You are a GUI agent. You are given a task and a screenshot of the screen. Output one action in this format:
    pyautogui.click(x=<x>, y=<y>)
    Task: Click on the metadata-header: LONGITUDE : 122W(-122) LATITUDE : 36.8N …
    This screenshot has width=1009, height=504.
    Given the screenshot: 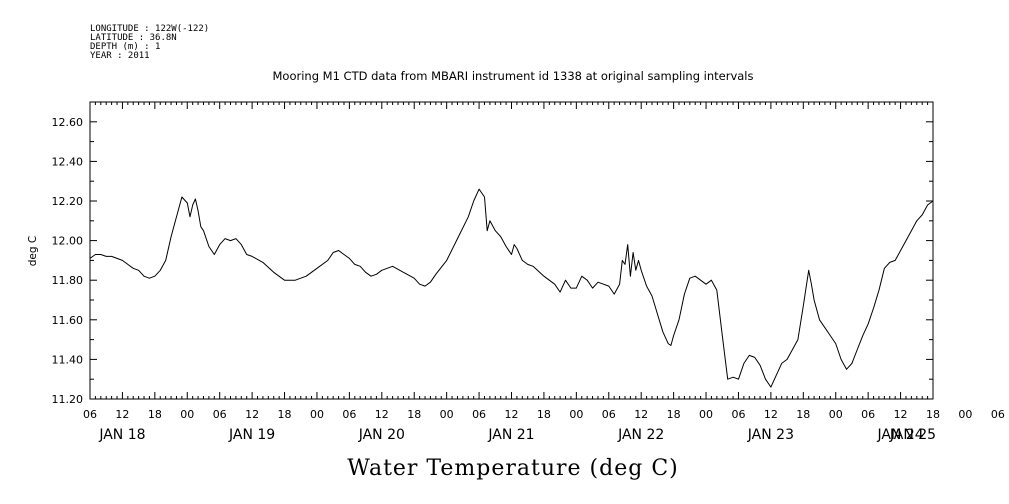 What is the action you would take?
    pyautogui.click(x=149, y=42)
    